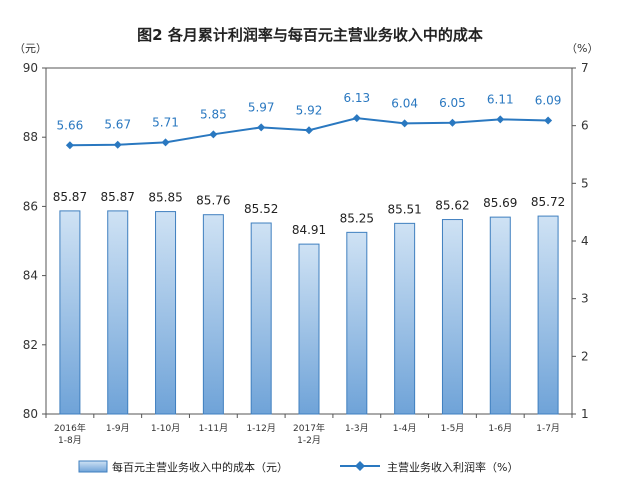  Describe the element at coordinates (261, 107) in the screenshot. I see `line-value-label: 5.97` at that location.